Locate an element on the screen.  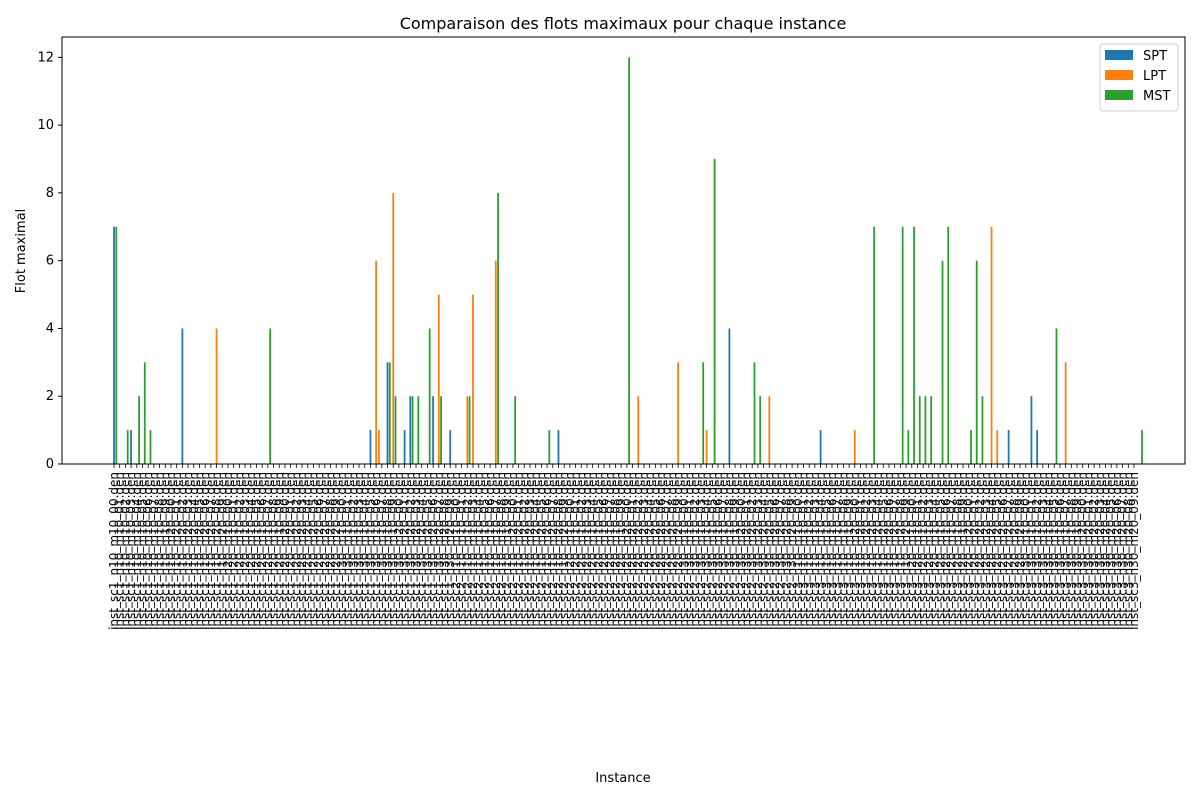
x-tick-label: inst_sc3_n10_m10_02.den is located at coordinates (809, 551).